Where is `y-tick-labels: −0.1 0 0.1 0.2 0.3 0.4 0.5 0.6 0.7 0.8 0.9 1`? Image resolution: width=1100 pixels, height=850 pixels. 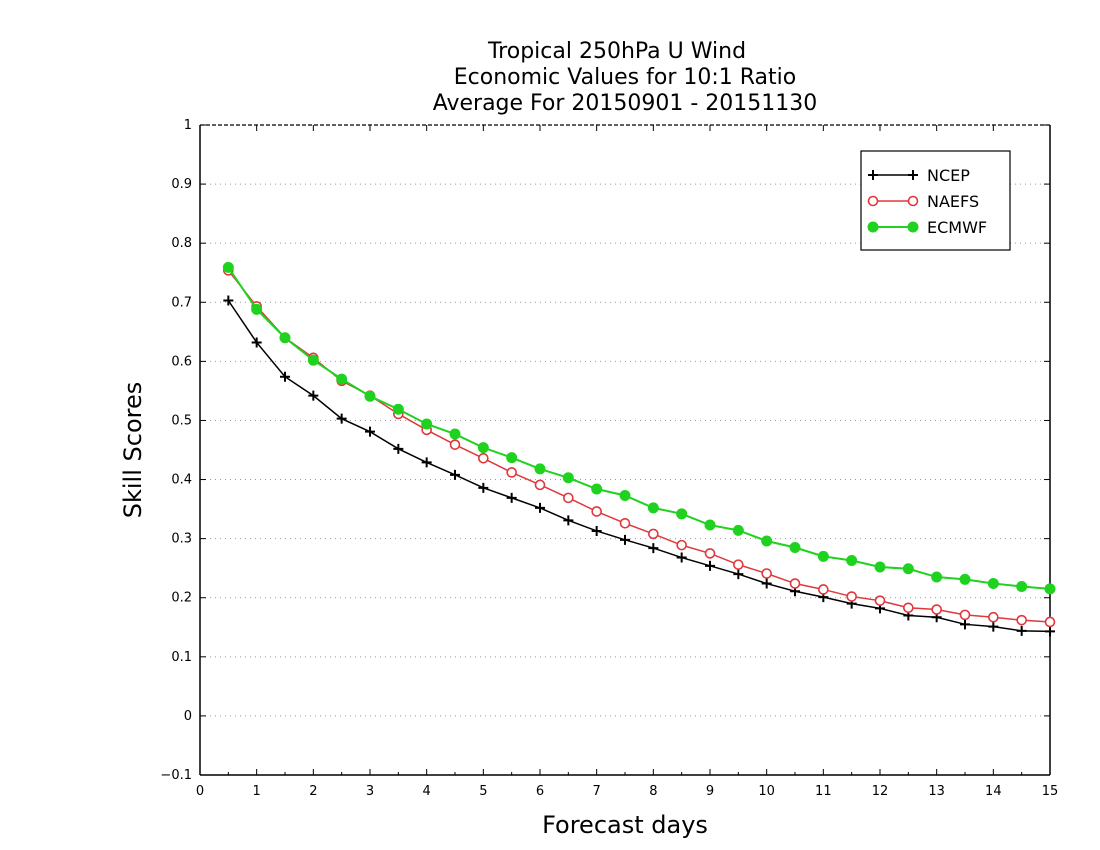 y-tick-labels: −0.1 0 0.1 0.2 0.3 0.4 0.5 0.6 0.7 0.8 0.9 1 is located at coordinates (176, 450).